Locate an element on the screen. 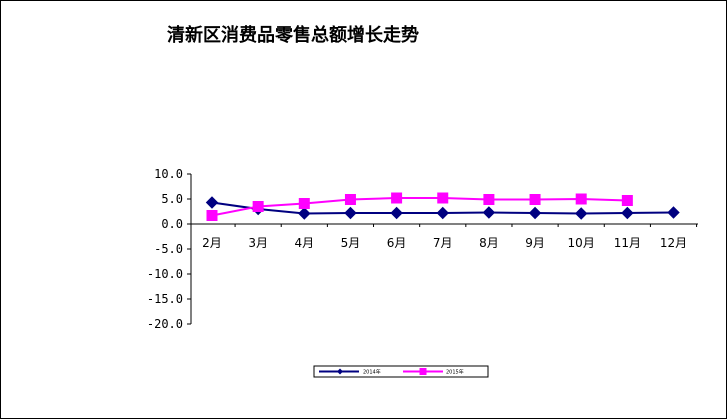  y-tick-label: 5.0 is located at coordinates (172, 199).